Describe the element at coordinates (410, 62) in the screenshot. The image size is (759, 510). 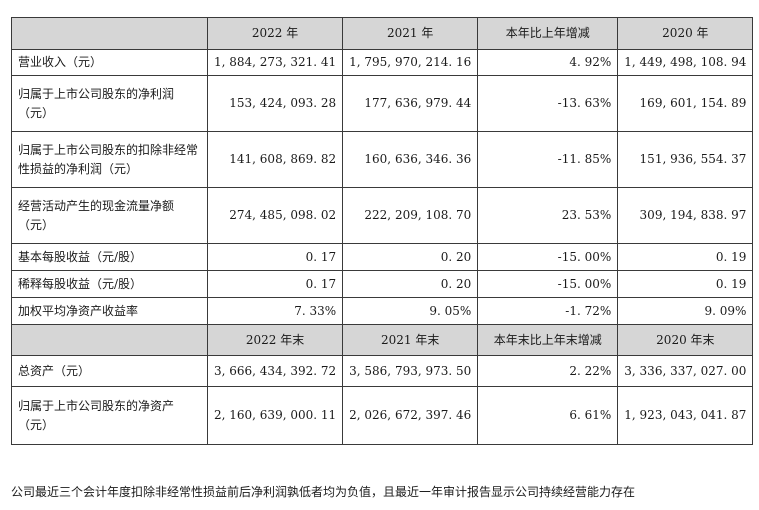
I see `table-cell: 1, 795, 970, 214. 16` at that location.